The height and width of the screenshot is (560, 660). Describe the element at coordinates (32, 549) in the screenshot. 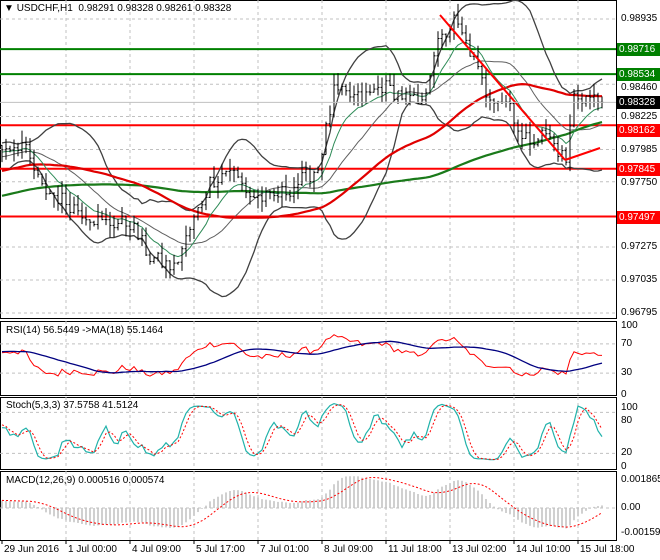

I see `time-axis-label: 29 Jun 2016` at that location.